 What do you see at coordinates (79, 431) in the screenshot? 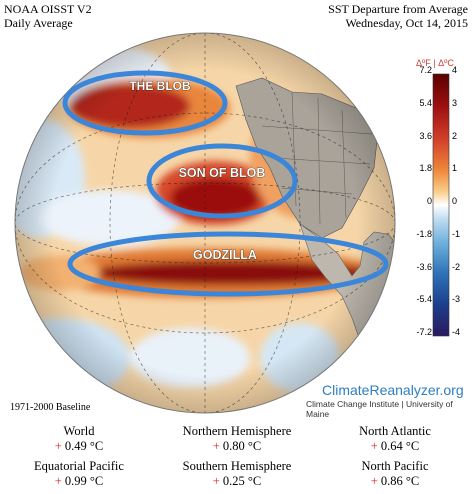
I see `stat-label: World` at bounding box center [79, 431].